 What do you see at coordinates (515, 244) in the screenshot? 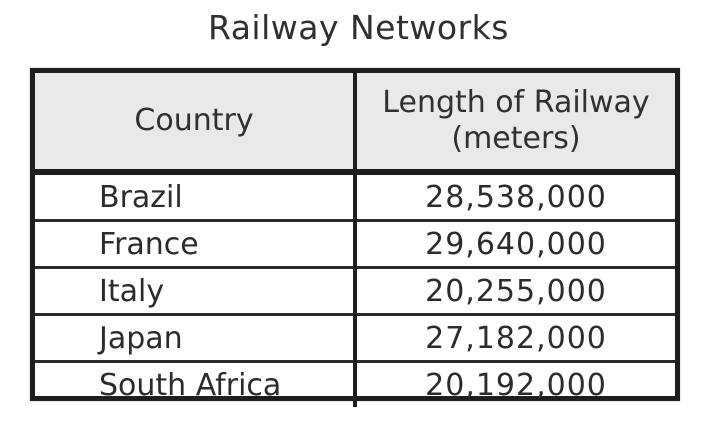
I see `cell-length: 29,640,000` at bounding box center [515, 244].